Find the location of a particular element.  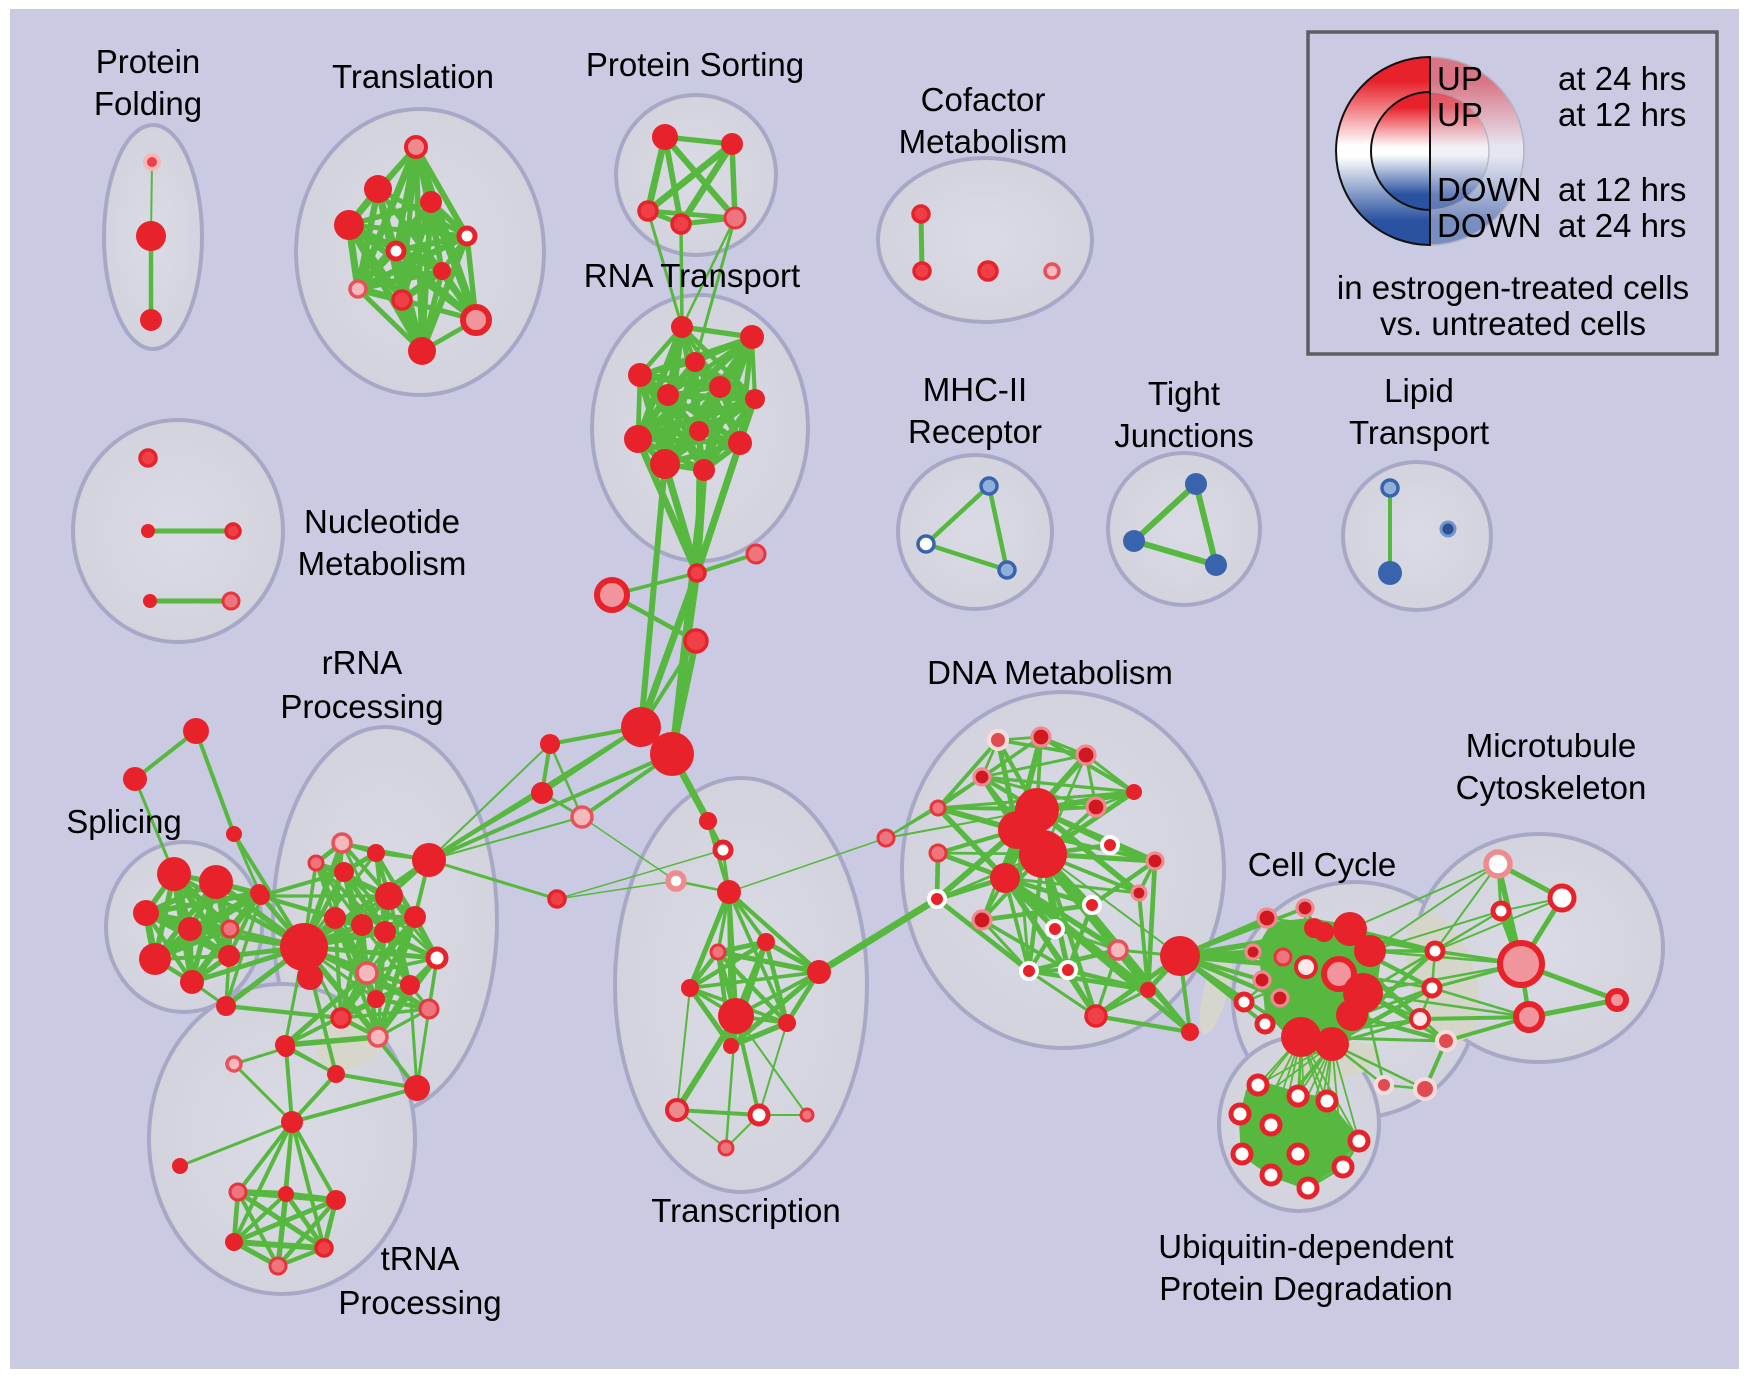

svg-text: Translation is located at coordinates (413, 76).